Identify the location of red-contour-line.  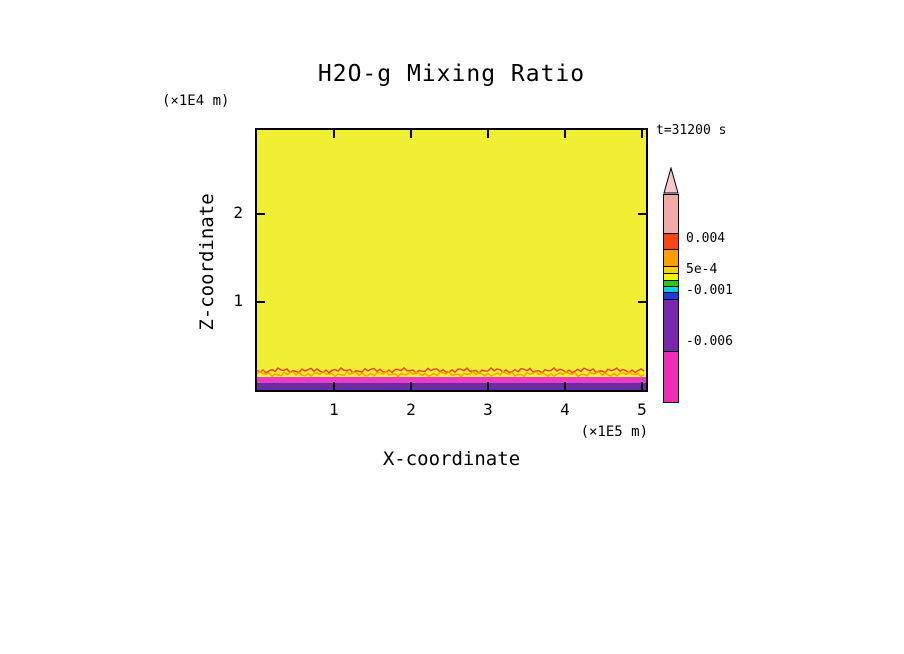
(451, 370).